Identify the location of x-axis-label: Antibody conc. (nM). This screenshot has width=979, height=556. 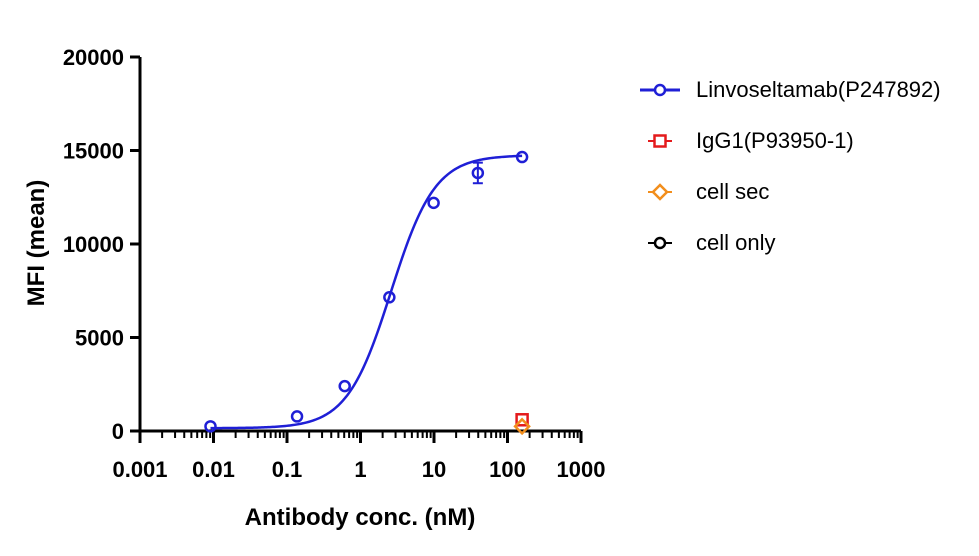
(360, 517).